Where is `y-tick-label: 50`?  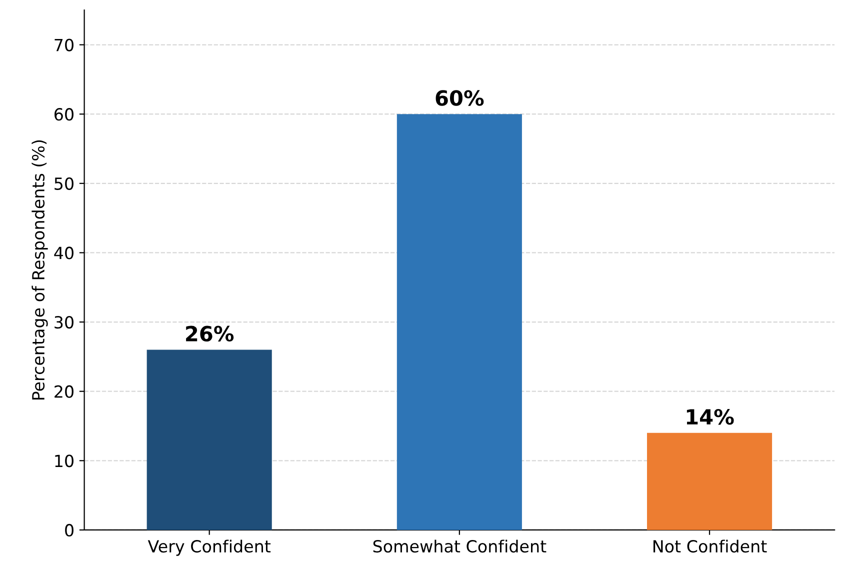
y-tick-label: 50 is located at coordinates (64, 183).